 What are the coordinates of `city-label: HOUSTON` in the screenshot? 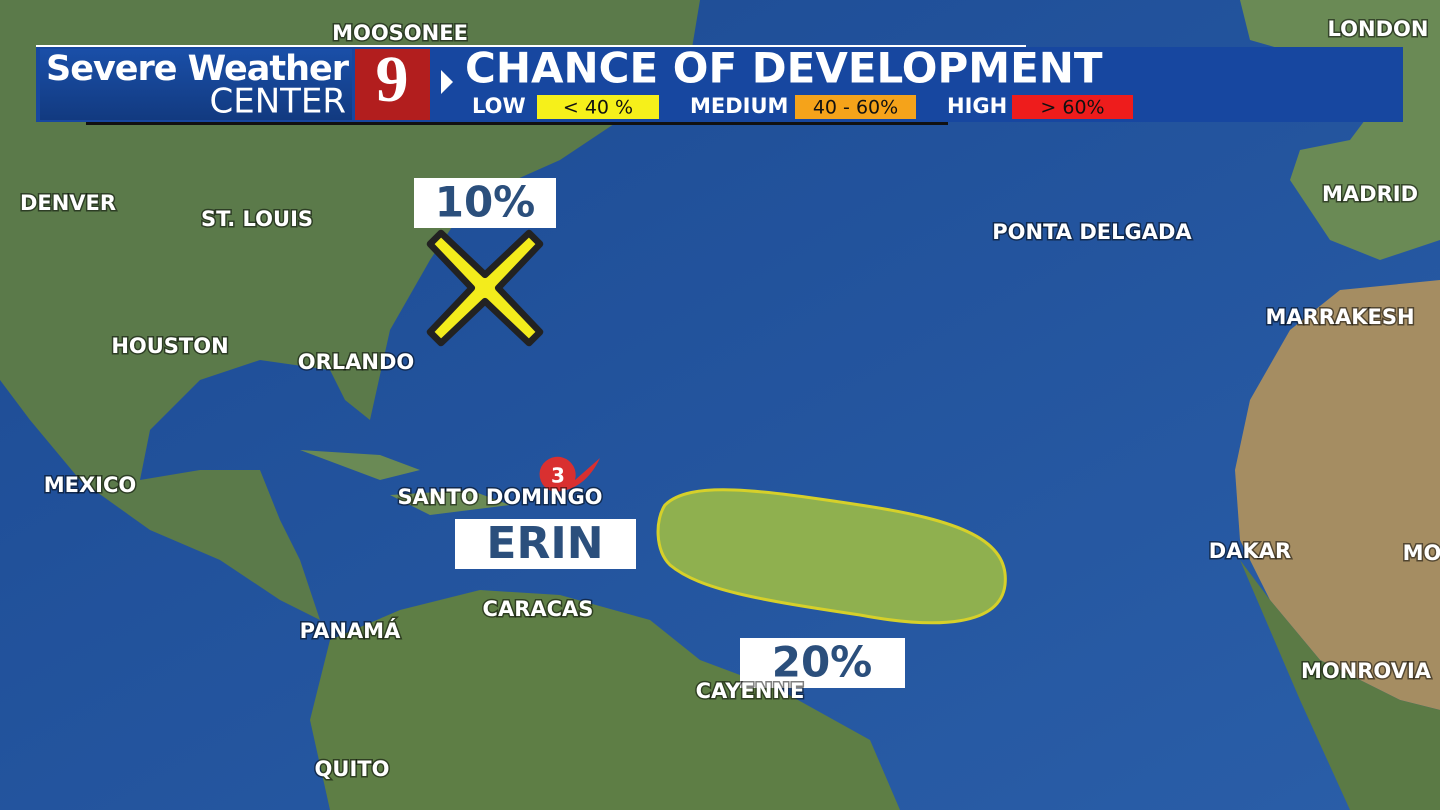 It's located at (169, 346).